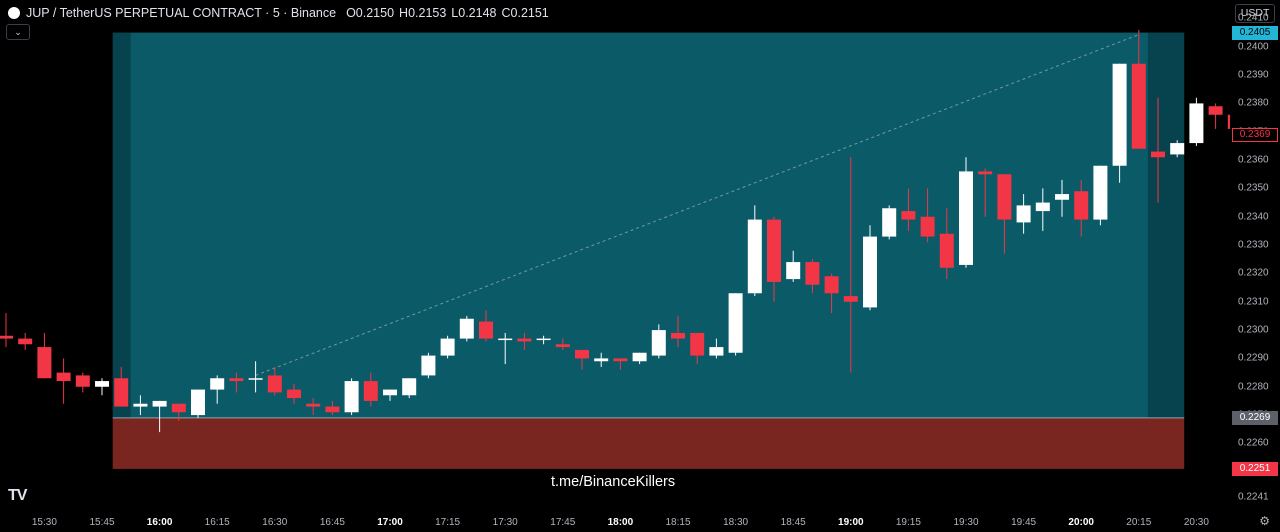 This screenshot has height=532, width=1280. I want to click on gear-icon: ⚙, so click(1264, 521).